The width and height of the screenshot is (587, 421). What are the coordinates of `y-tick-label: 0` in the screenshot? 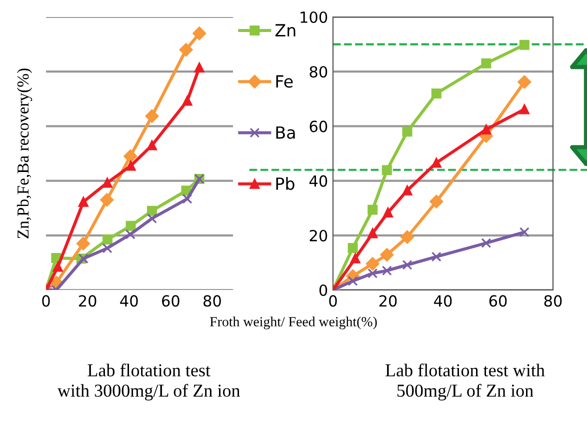 It's located at (323, 290).